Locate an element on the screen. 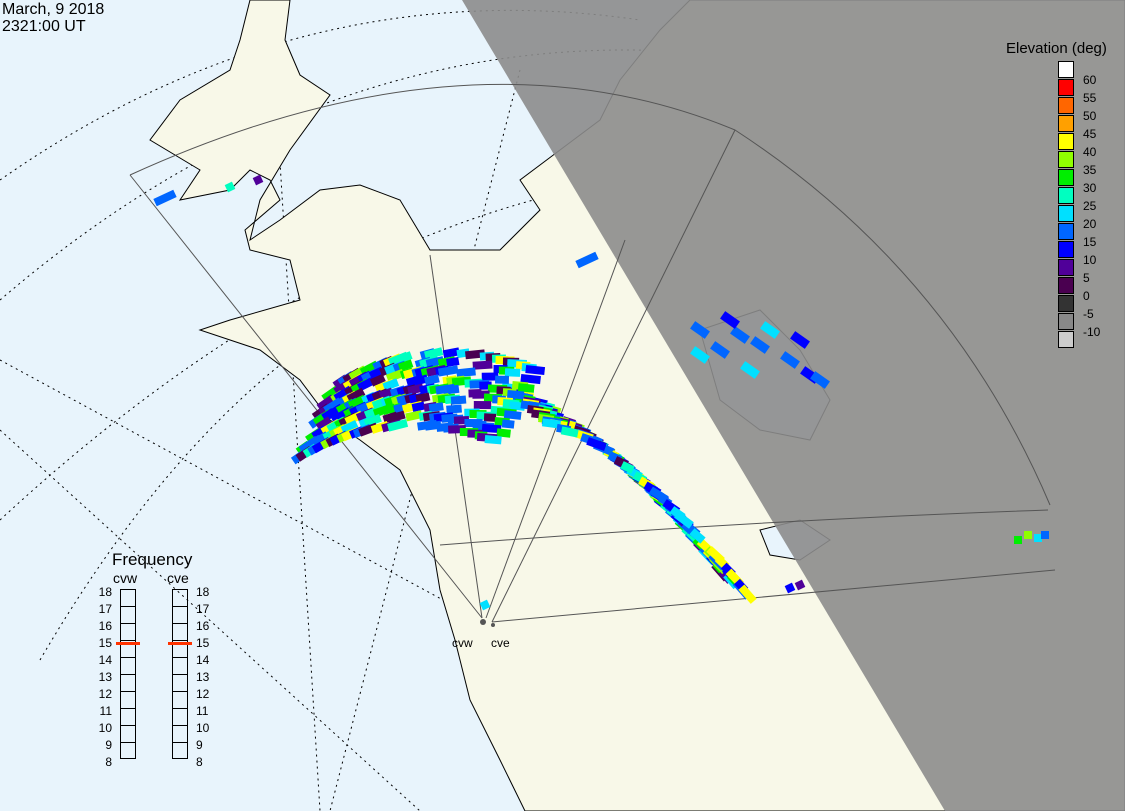  legend-tick: -5 is located at coordinates (1088, 314).